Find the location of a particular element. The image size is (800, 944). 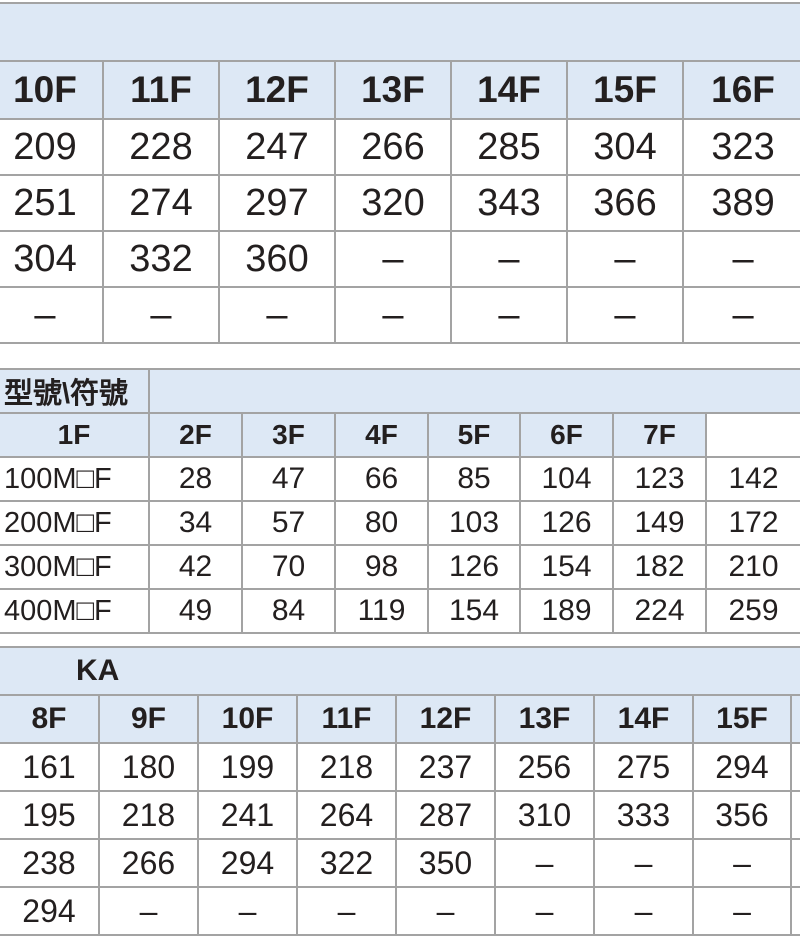

header-row: 1F 2F 3F 4F 5F 6F 7F is located at coordinates (400, 435).